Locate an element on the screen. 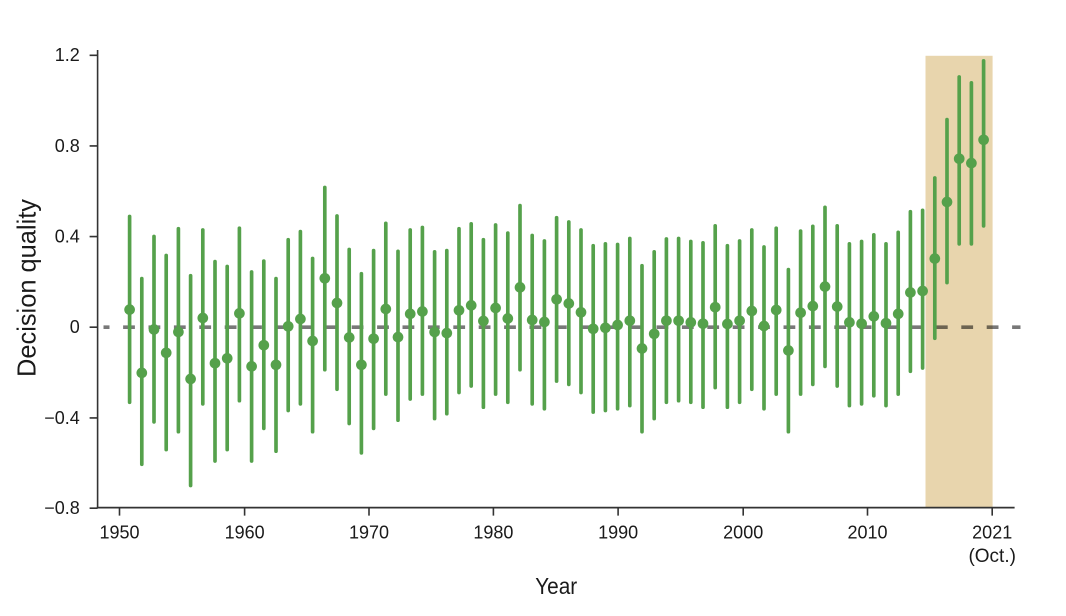 Image resolution: width=1066 pixels, height=616 pixels. svg-text: 0.4 is located at coordinates (67, 237).